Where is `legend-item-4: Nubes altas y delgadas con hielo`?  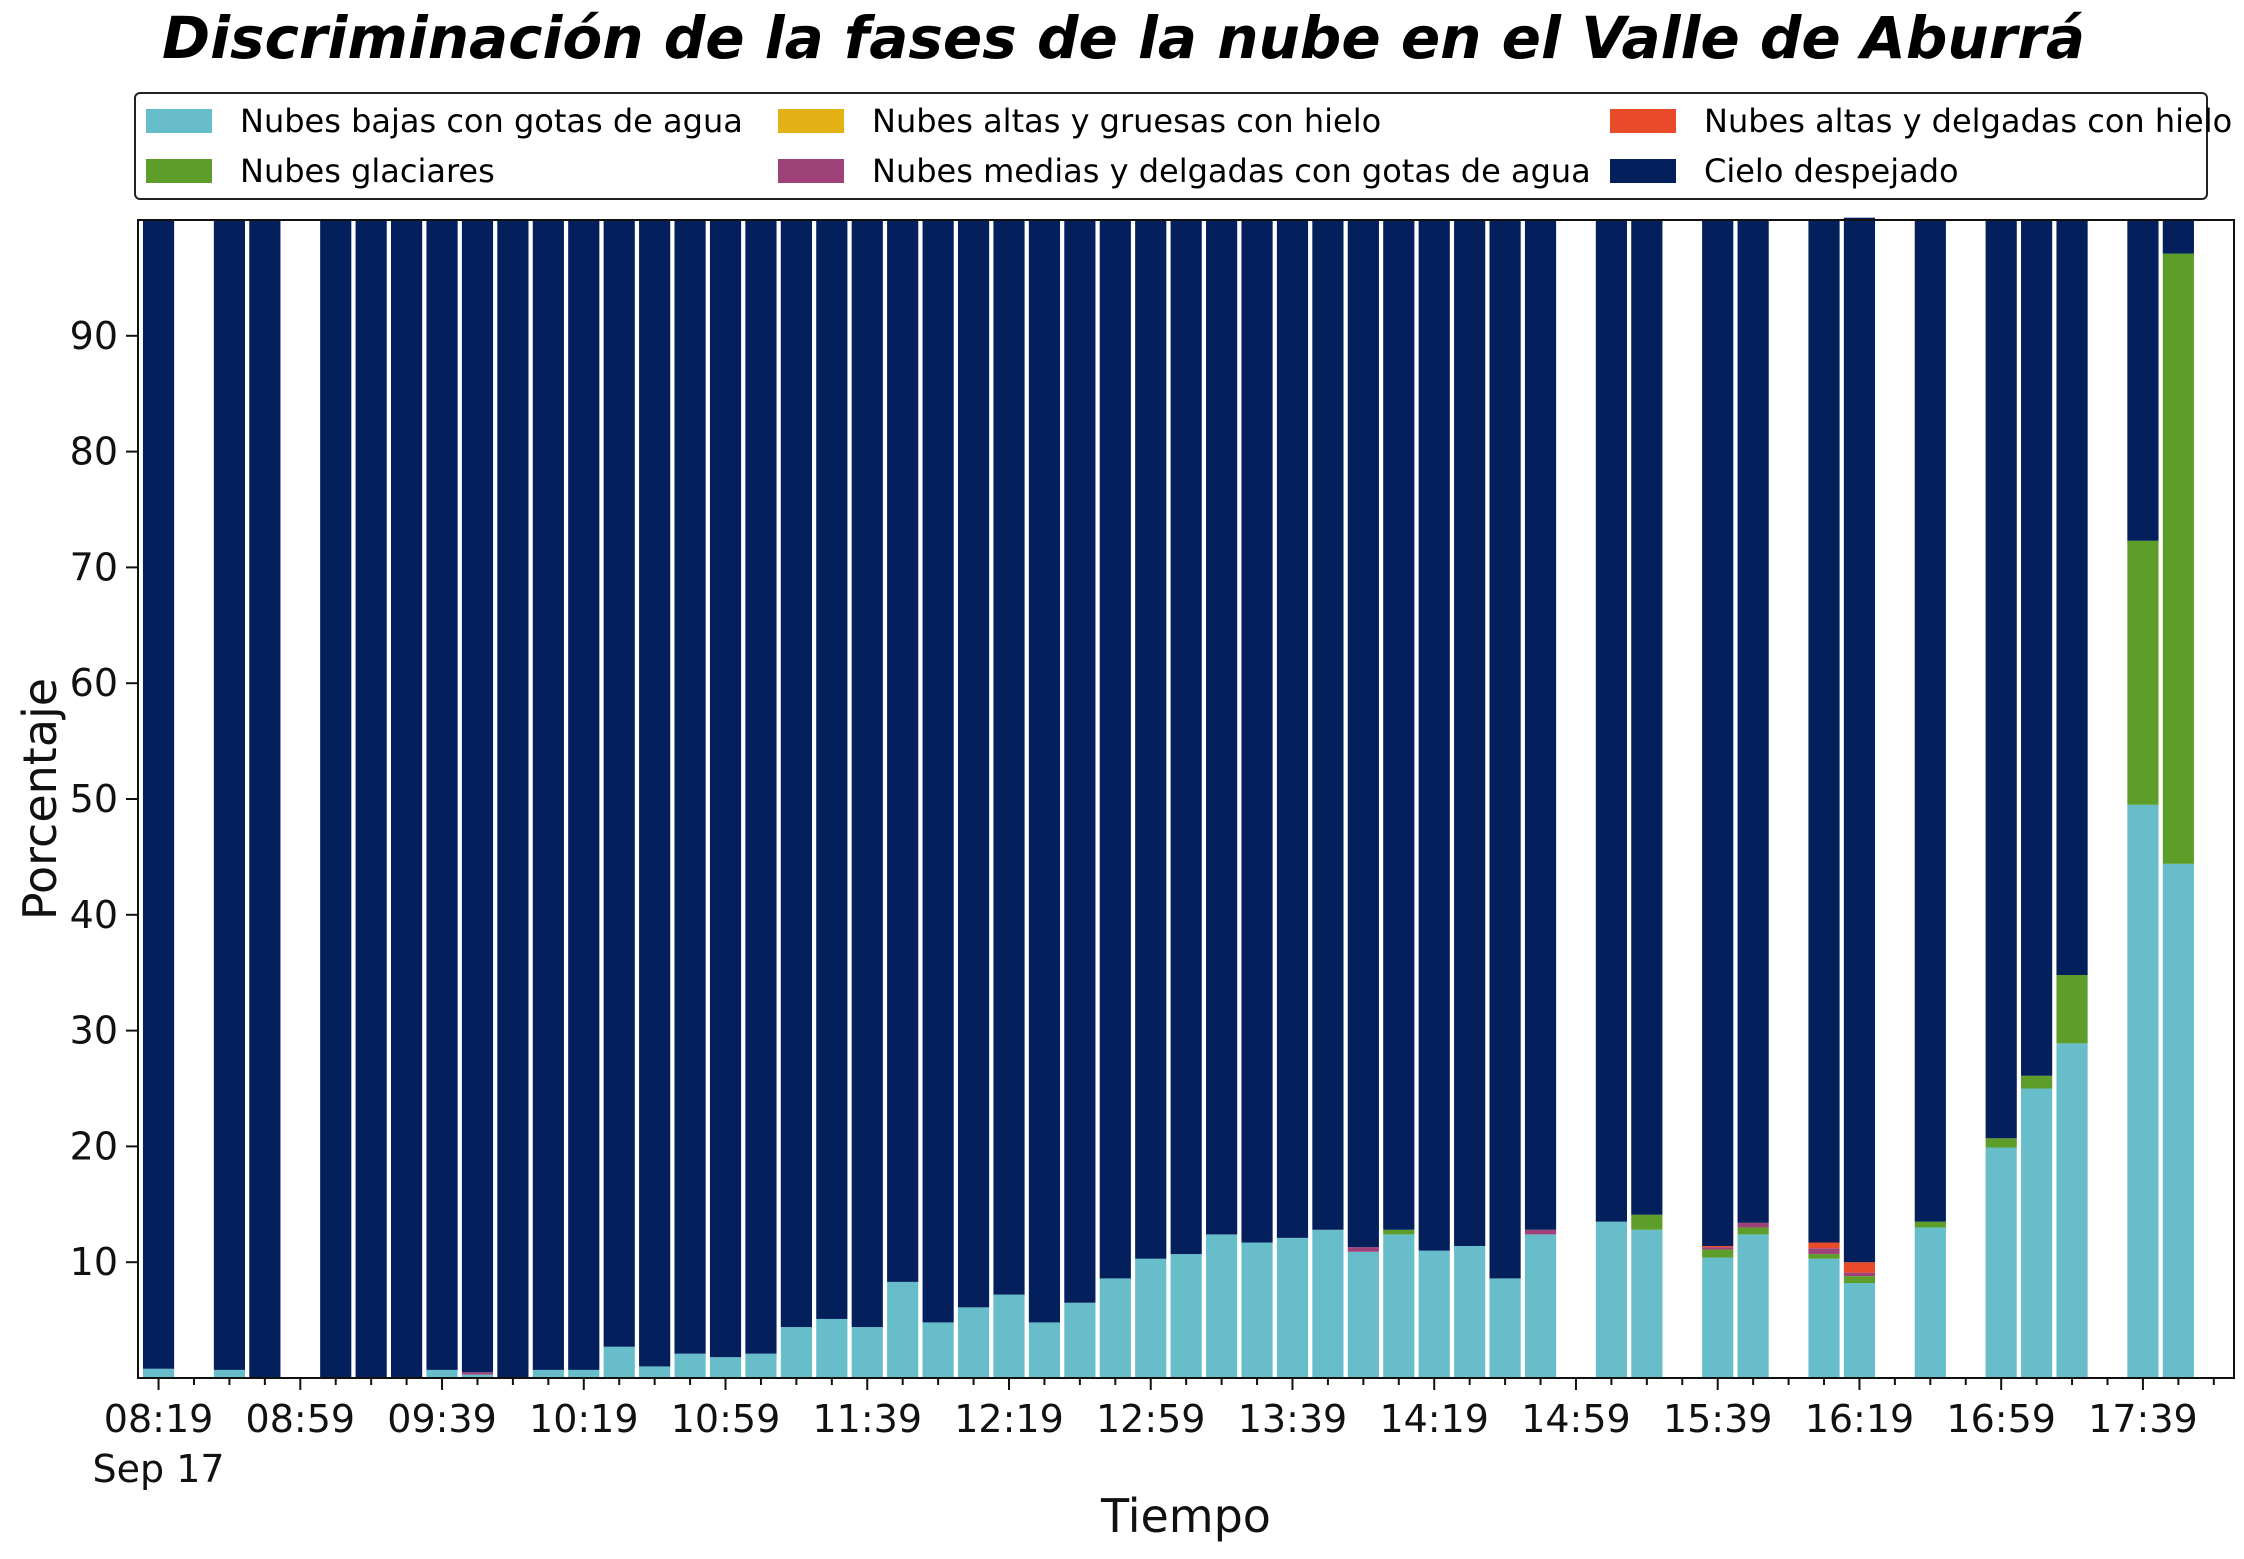 legend-item-4: Nubes altas y delgadas con hielo is located at coordinates (1921, 121).